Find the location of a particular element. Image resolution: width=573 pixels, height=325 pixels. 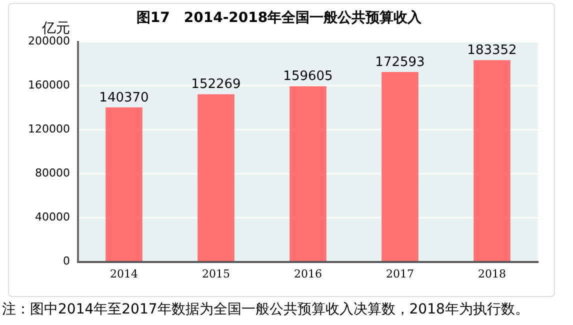

y-tick-label: 160000 is located at coordinates (49, 85).